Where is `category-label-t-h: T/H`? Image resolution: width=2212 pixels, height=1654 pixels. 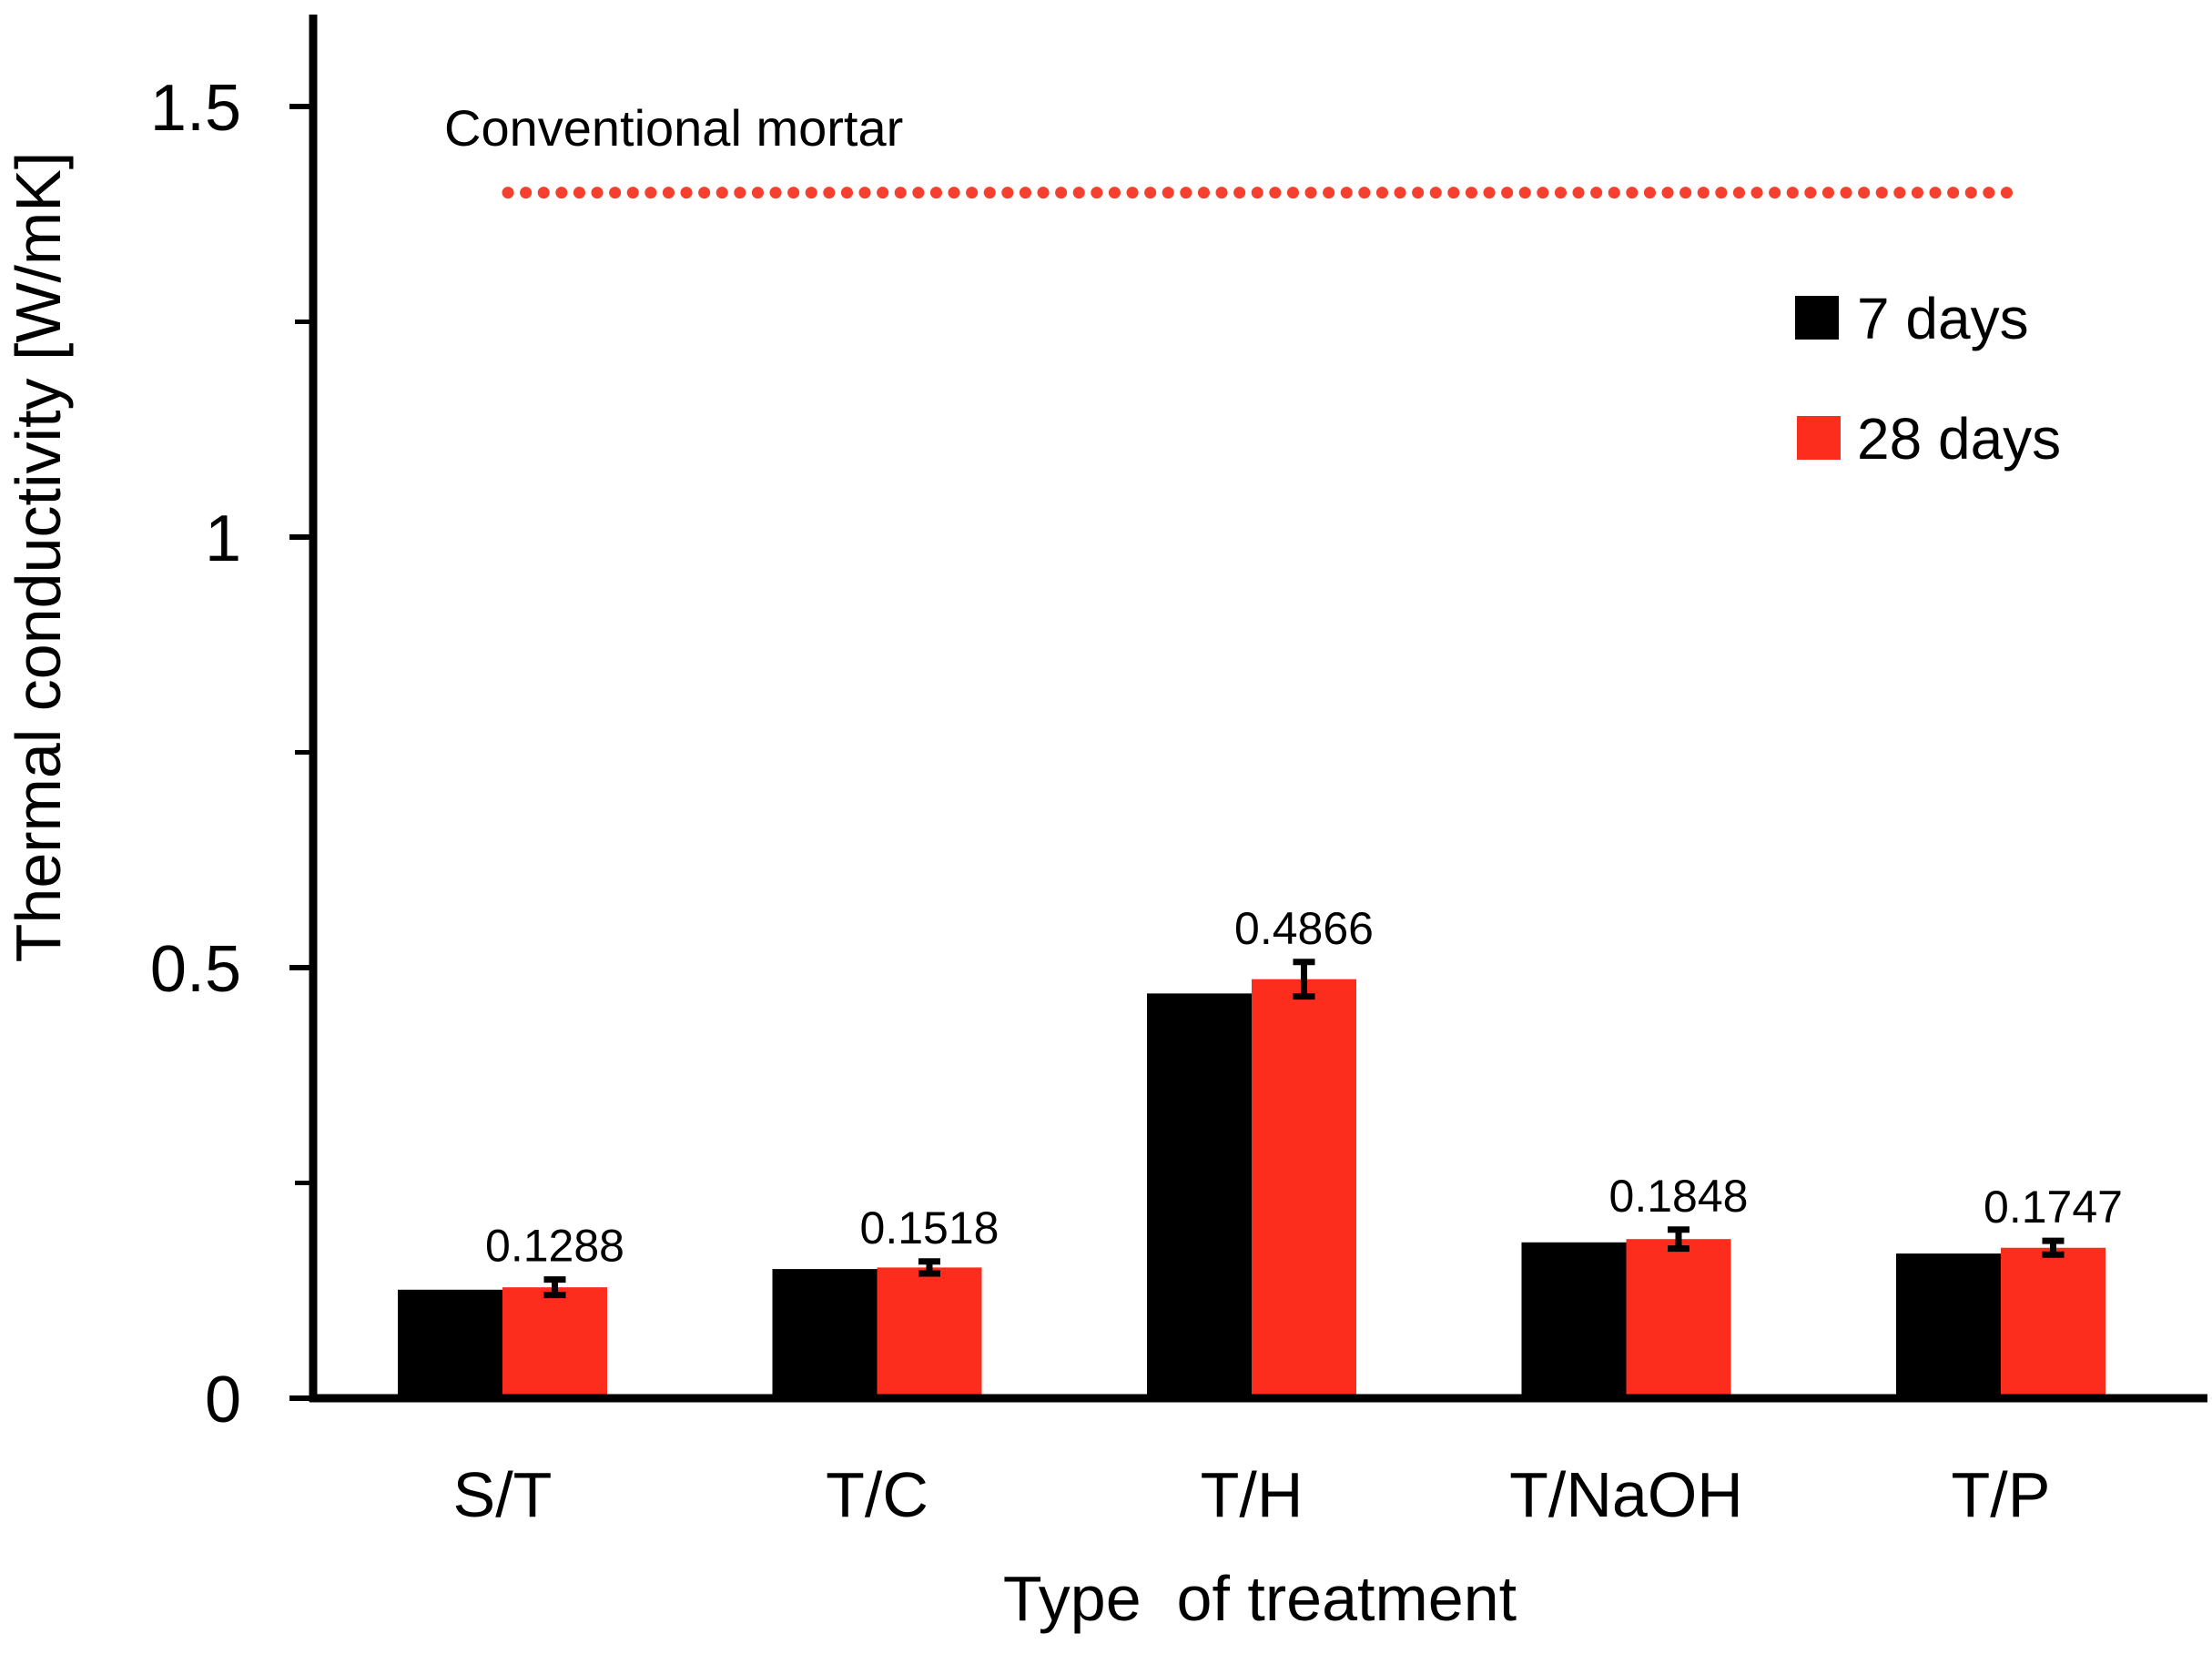
category-label-t-h: T/H is located at coordinates (1252, 1494).